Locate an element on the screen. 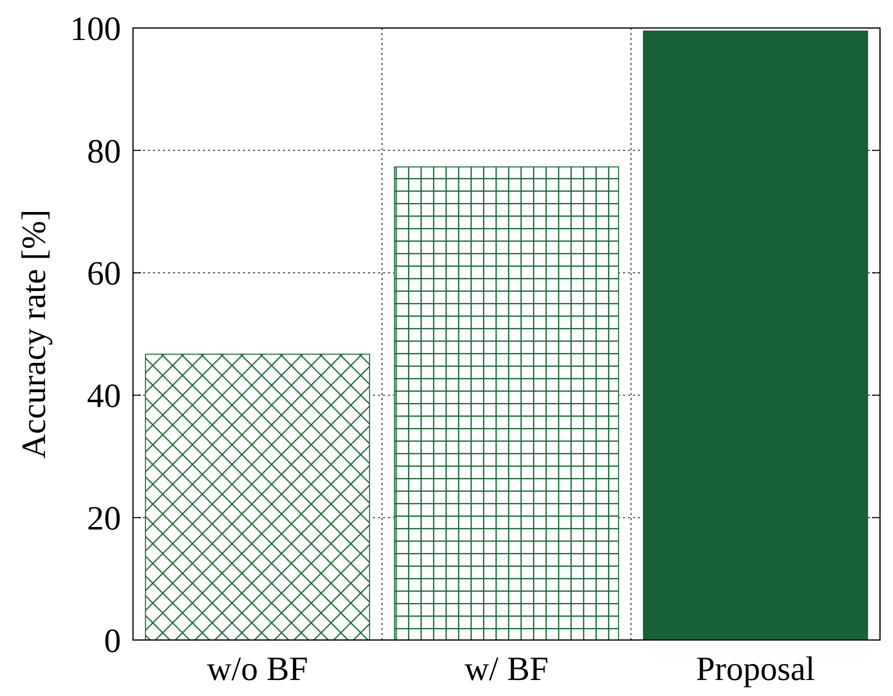  y-tick-label: 40 is located at coordinates (104, 397).